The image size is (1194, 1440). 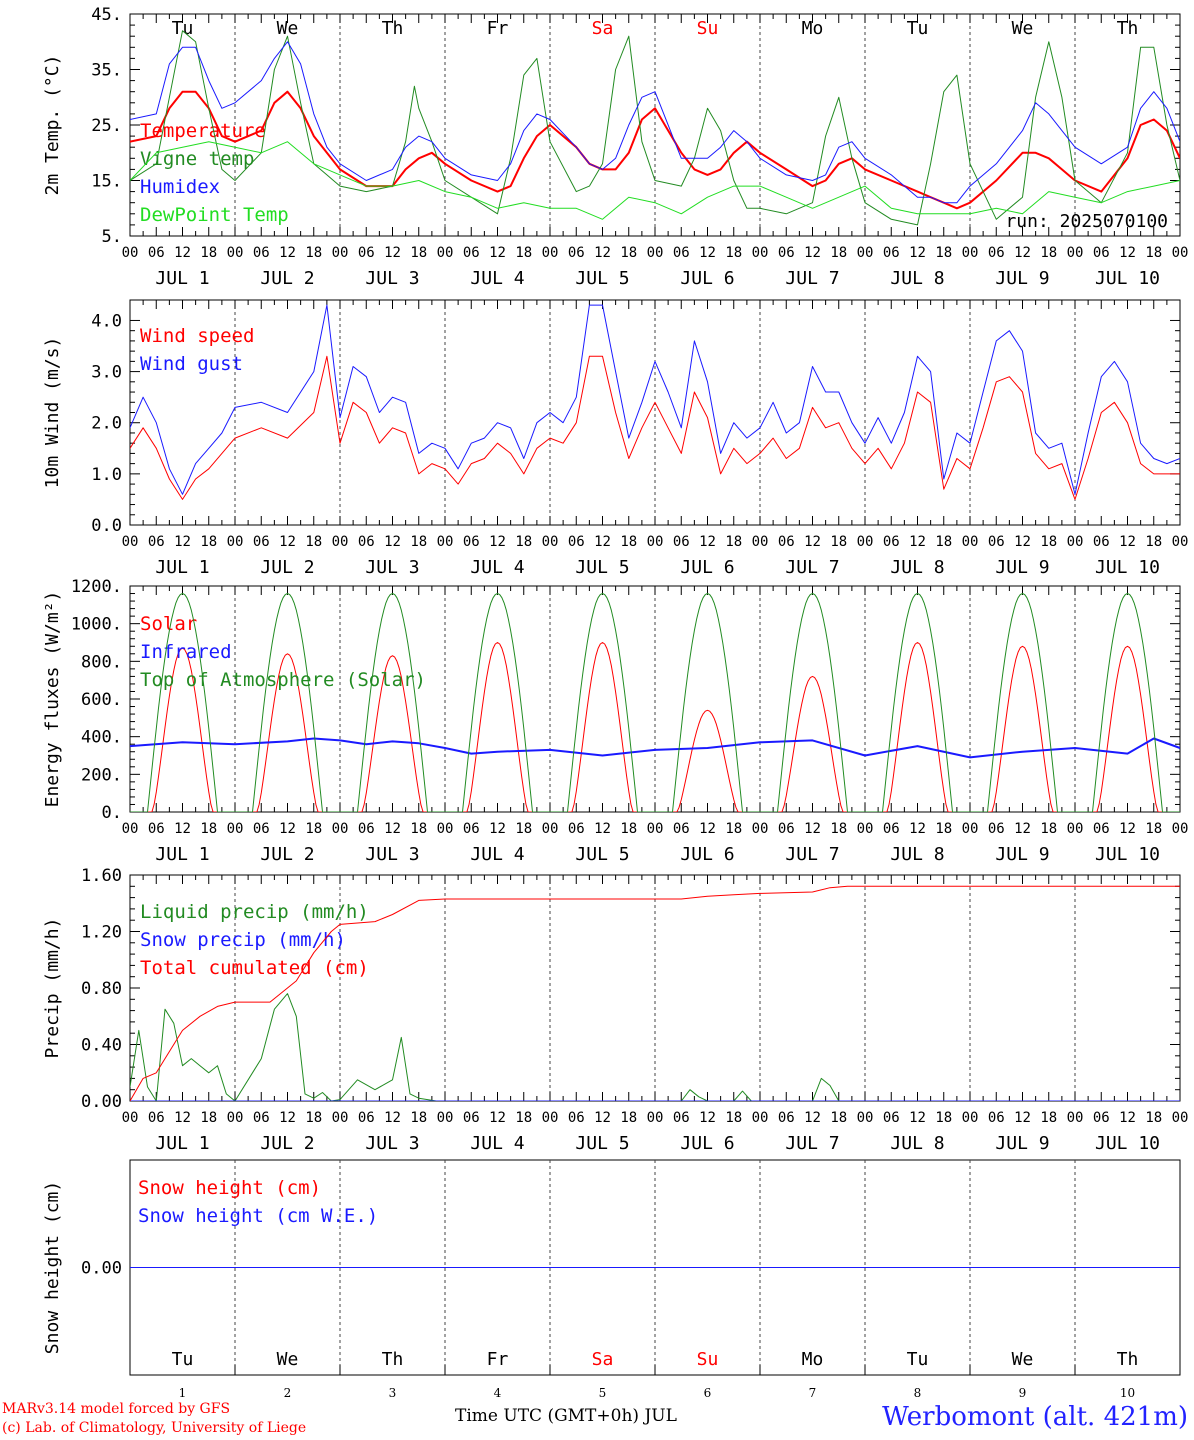 I want to click on day-number: 3, so click(x=393, y=1393).